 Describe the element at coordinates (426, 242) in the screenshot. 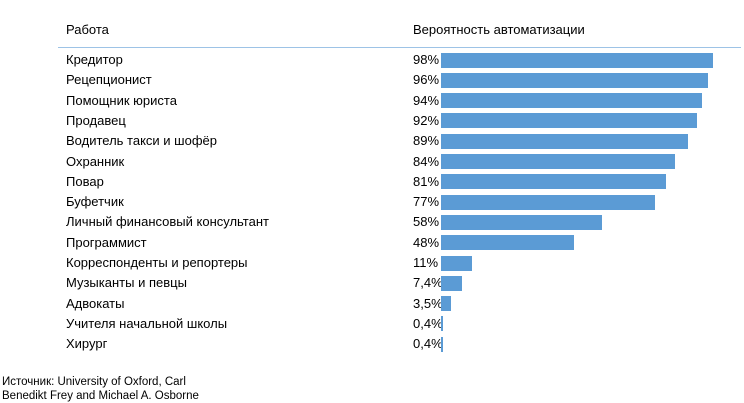

I see `value-label: 48%` at that location.